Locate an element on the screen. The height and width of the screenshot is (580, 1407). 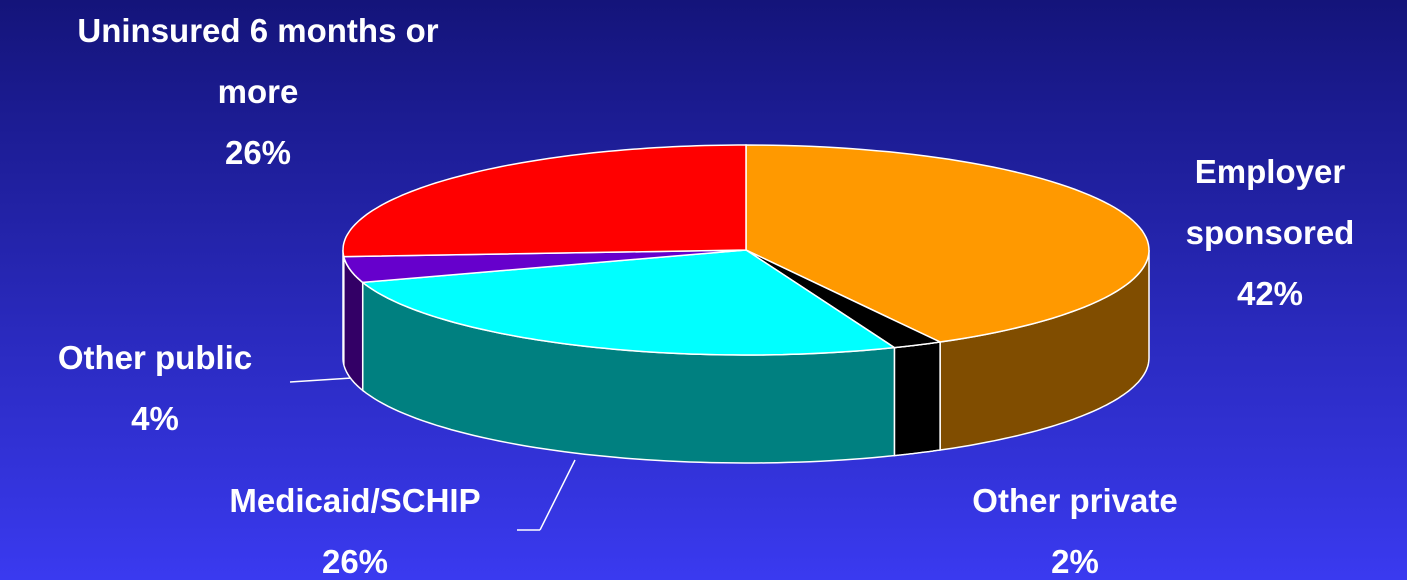
slice-label: Medicaid/SCHIP 26% is located at coordinates (355, 525).